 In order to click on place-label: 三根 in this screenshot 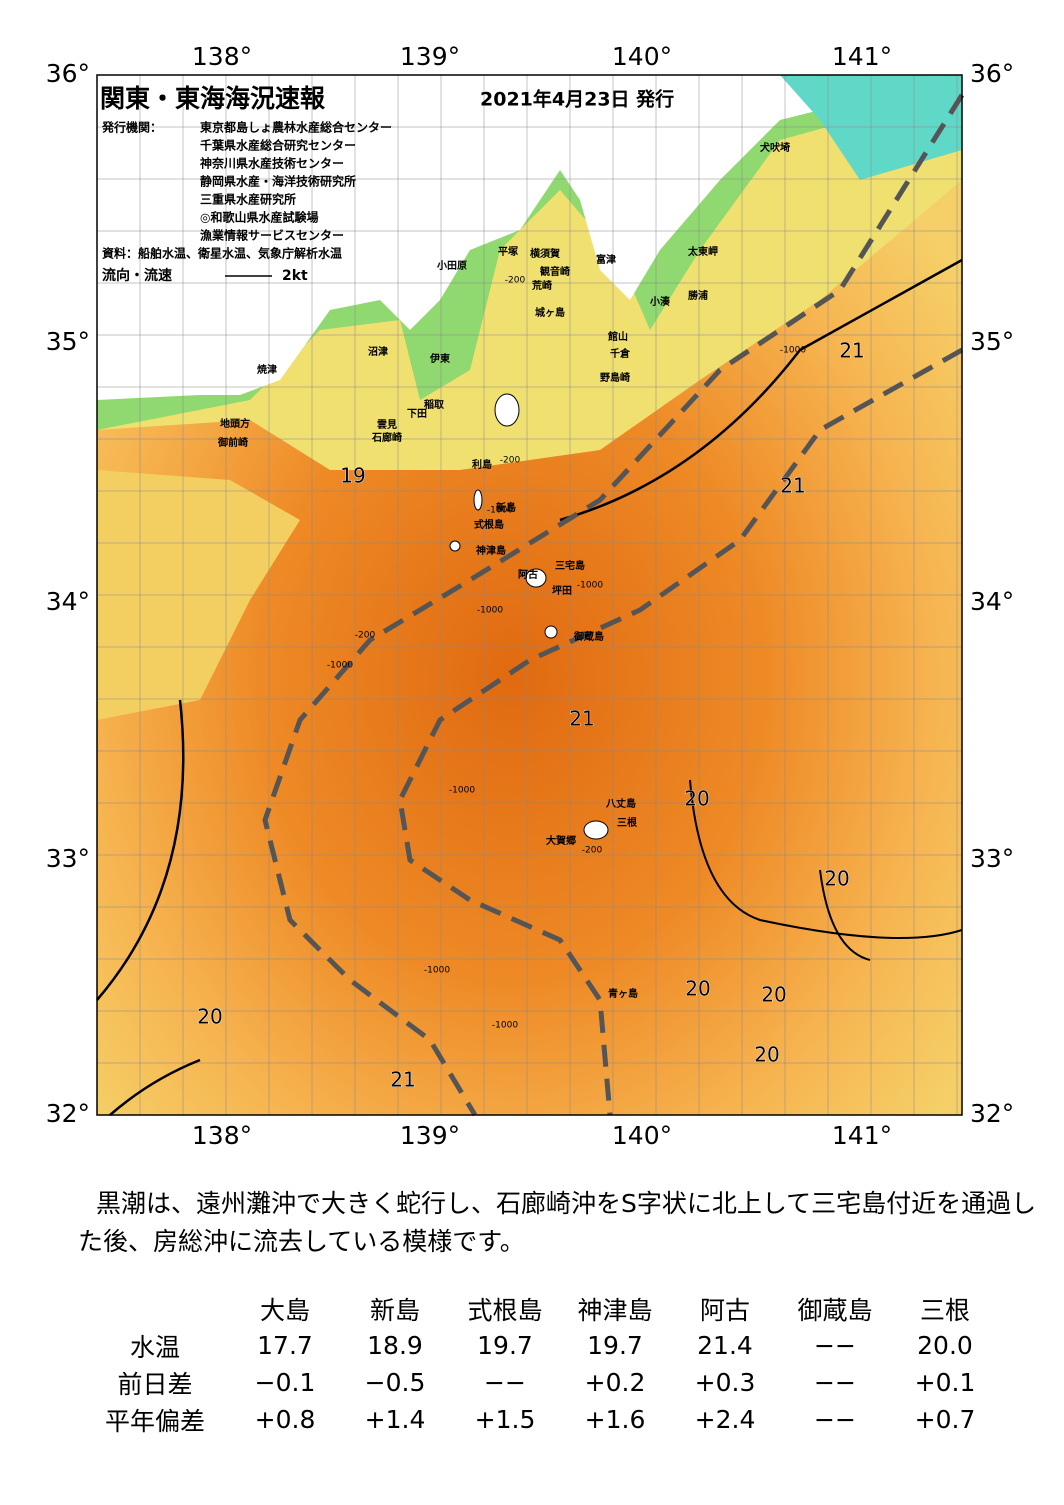, I will do `click(627, 822)`.